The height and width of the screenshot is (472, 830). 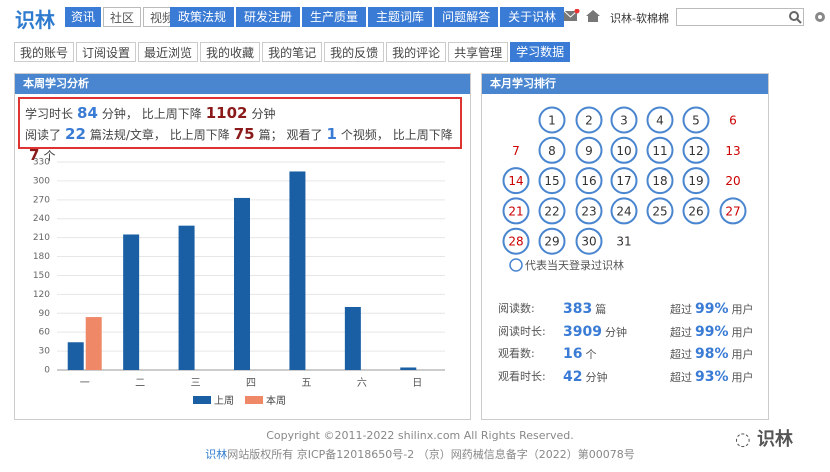 I want to click on summary-text: 学习时长, so click(x=49, y=114).